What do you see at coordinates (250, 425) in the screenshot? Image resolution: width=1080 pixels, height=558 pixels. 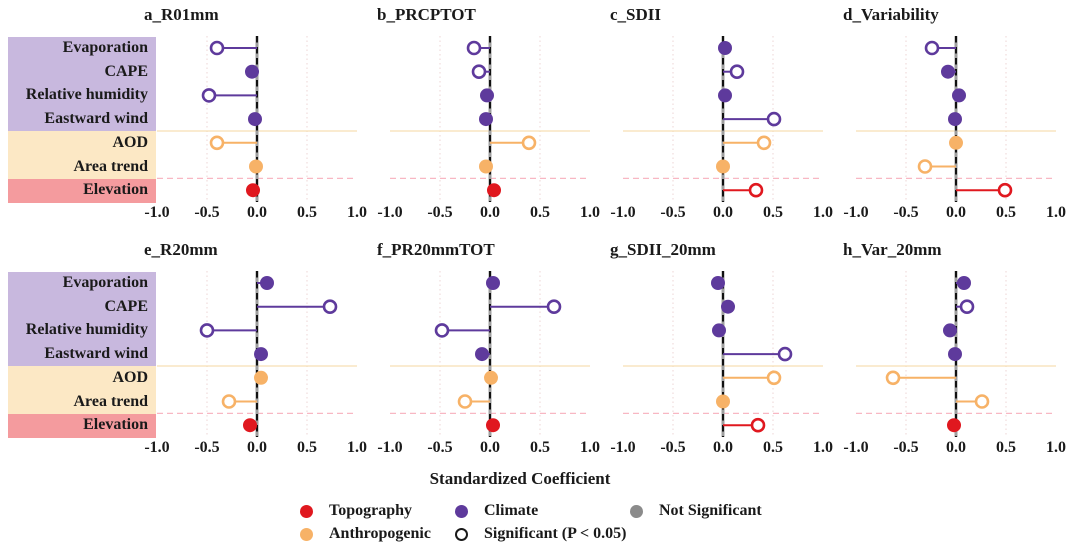 I see `marker-filled-e-r20mm-elevation` at bounding box center [250, 425].